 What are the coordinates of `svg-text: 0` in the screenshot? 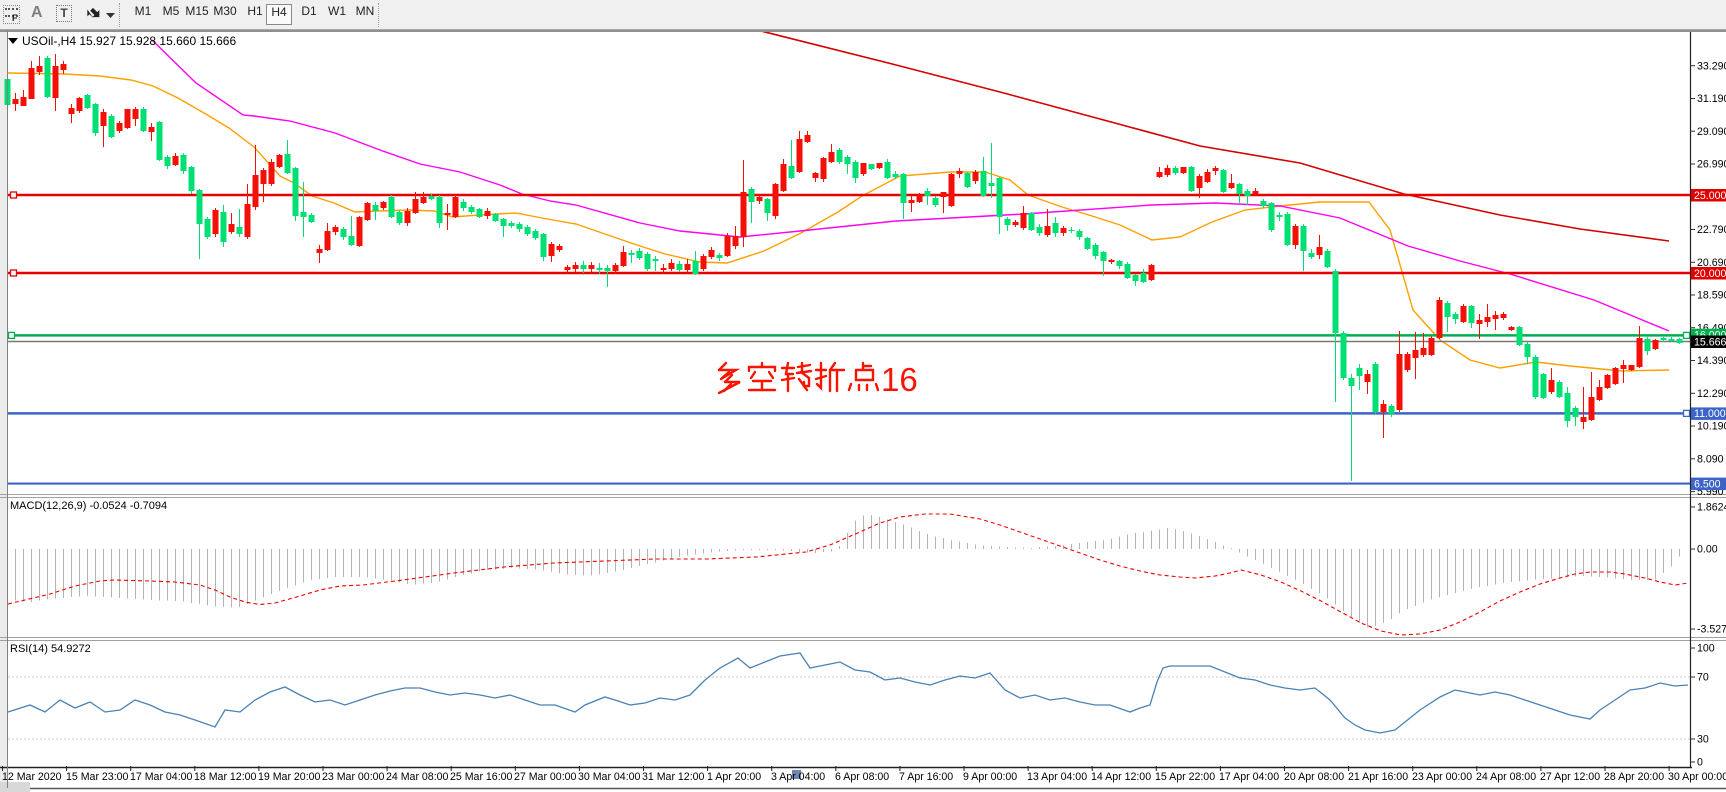 It's located at (1700, 763).